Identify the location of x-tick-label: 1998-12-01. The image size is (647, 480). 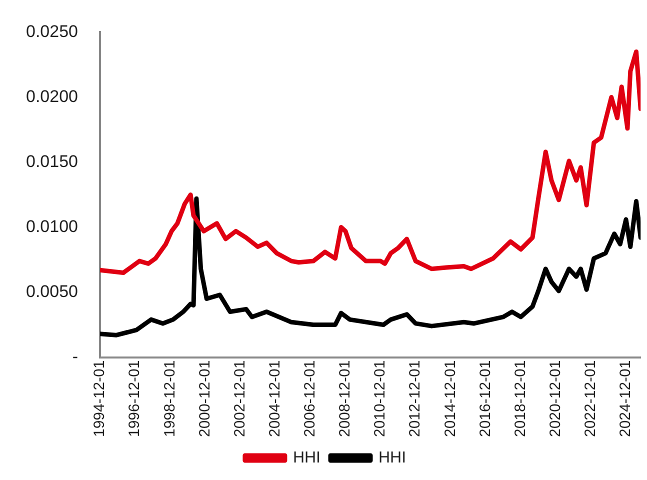
(169, 399).